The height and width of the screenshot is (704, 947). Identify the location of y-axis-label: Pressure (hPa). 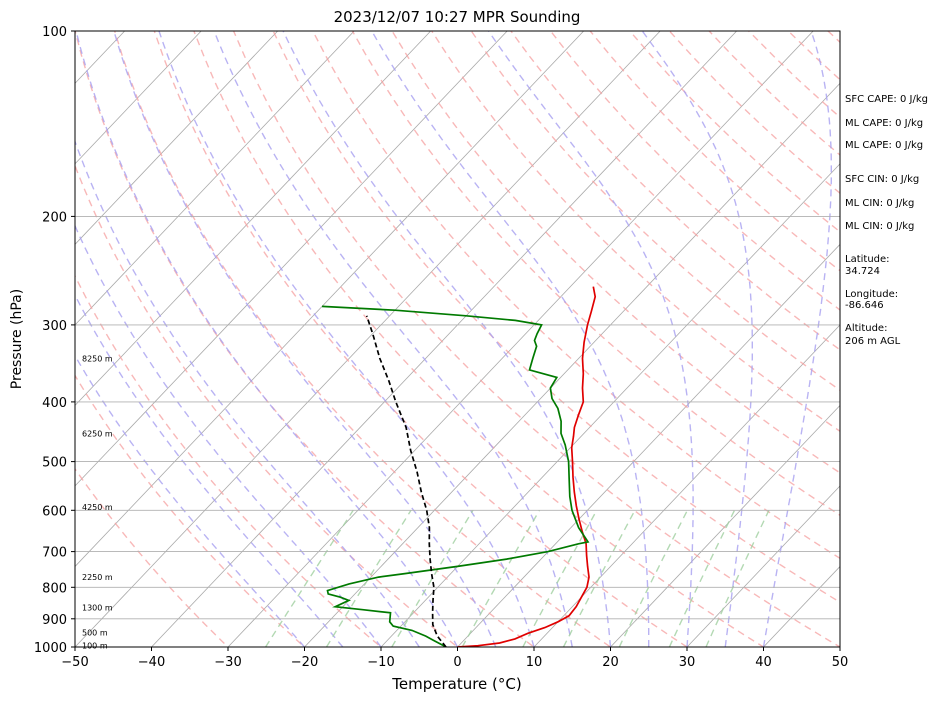
(17, 339).